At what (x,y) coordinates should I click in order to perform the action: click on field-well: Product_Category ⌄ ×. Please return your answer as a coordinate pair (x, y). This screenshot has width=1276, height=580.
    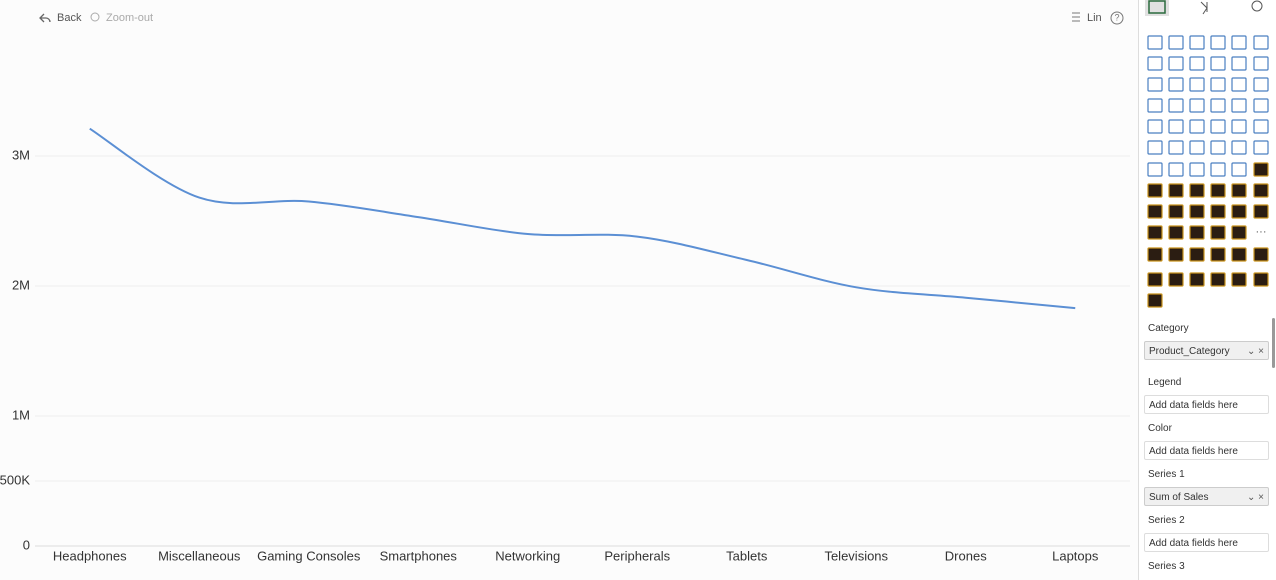
    Looking at the image, I should click on (1206, 350).